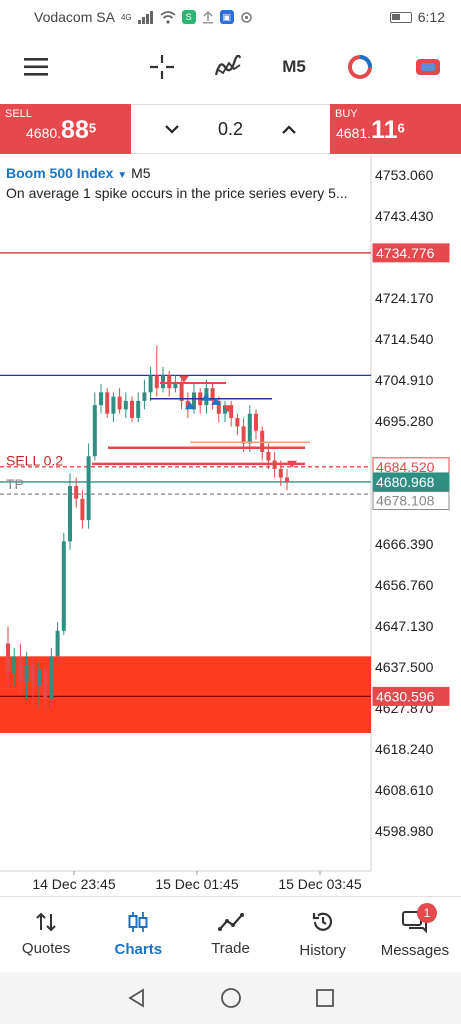  Describe the element at coordinates (360, 67) in the screenshot. I see `objects-button` at that location.